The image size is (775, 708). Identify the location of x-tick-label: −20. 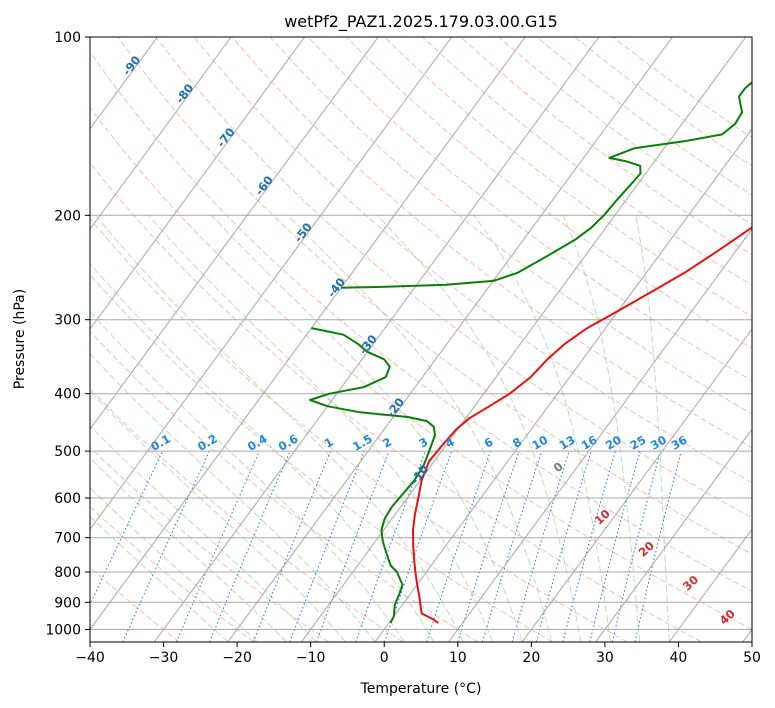
(237, 658).